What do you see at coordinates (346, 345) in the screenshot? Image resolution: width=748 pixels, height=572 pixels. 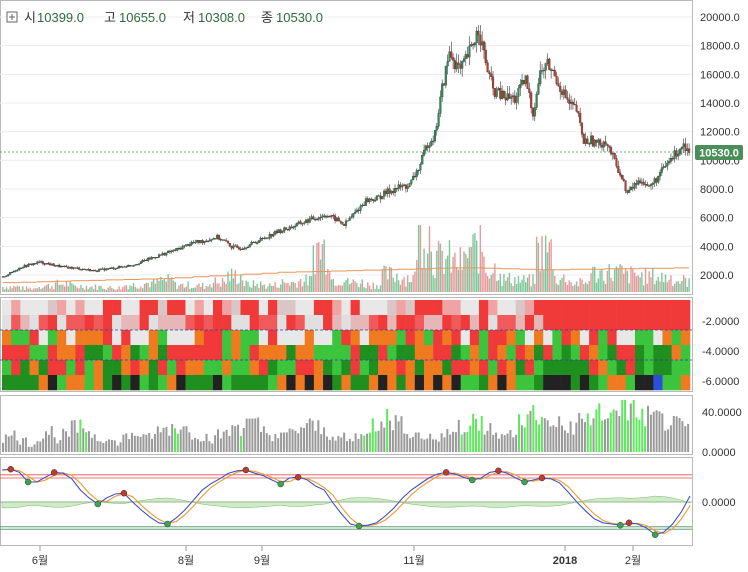 I see `heatmap-cells` at bounding box center [346, 345].